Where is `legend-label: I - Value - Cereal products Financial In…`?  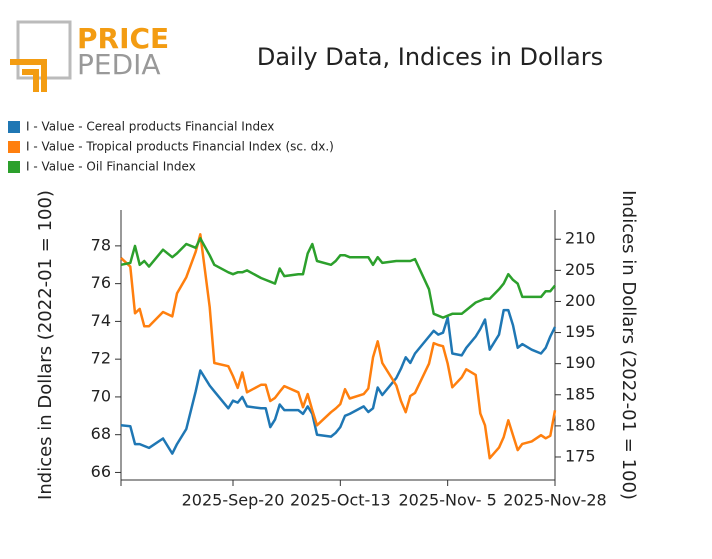 legend-label: I - Value - Cereal products Financial In… is located at coordinates (150, 127).